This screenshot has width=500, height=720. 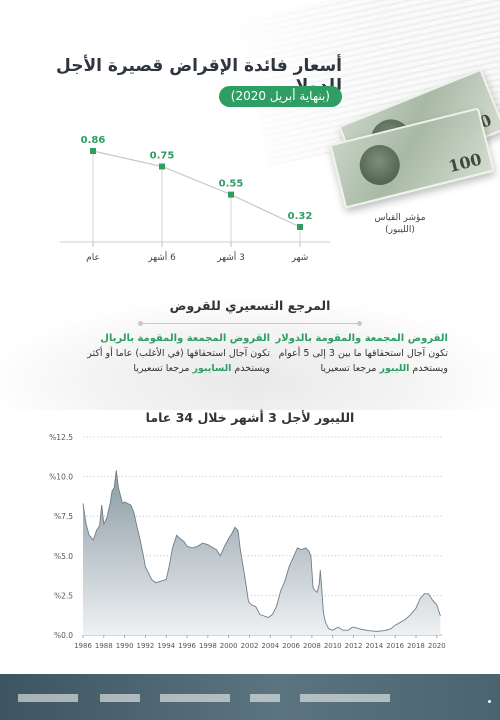 What do you see at coordinates (400, 224) in the screenshot?
I see `gauge-label: مؤشر القياس (الليبور)` at bounding box center [400, 224].